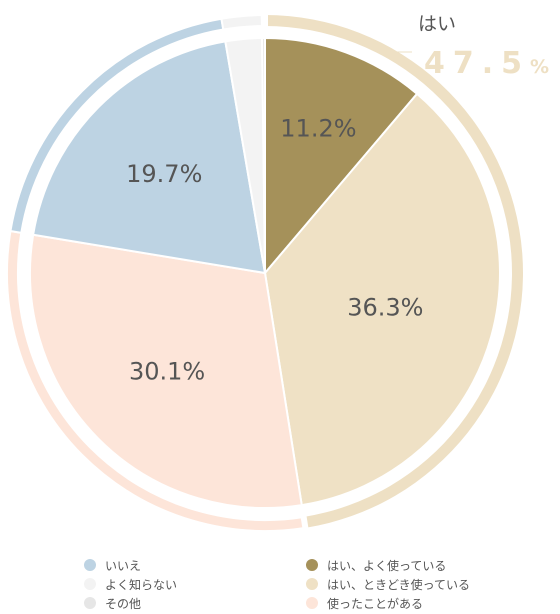 The height and width of the screenshot is (614, 560). What do you see at coordinates (539, 67) in the screenshot?
I see `group-value-unit: %` at bounding box center [539, 67].